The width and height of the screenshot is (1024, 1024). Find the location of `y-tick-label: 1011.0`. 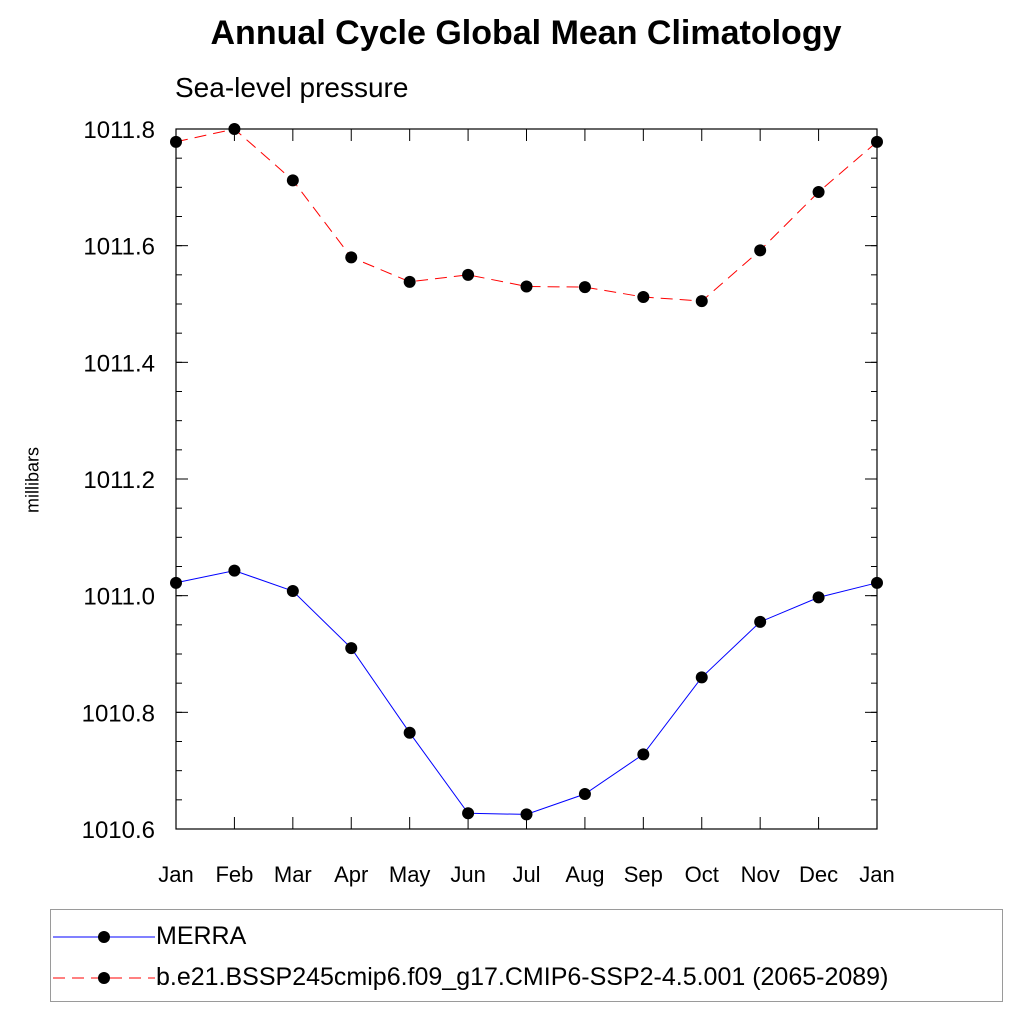

y-tick-label: 1011.0 is located at coordinates (119, 597).